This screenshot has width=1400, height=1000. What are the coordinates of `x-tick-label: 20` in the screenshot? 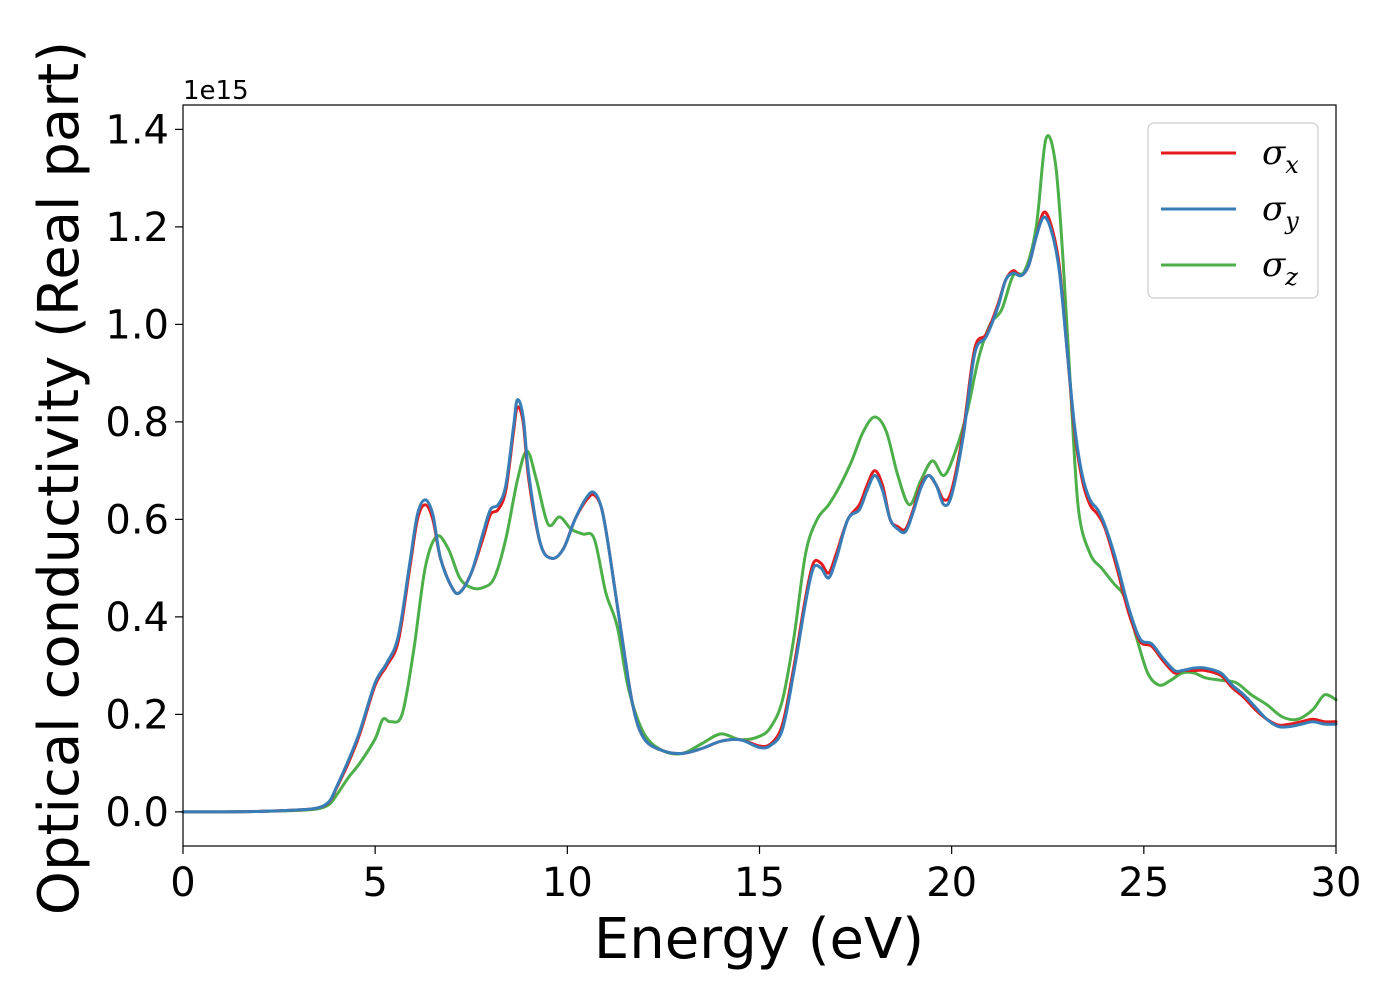 It's located at (951, 883).